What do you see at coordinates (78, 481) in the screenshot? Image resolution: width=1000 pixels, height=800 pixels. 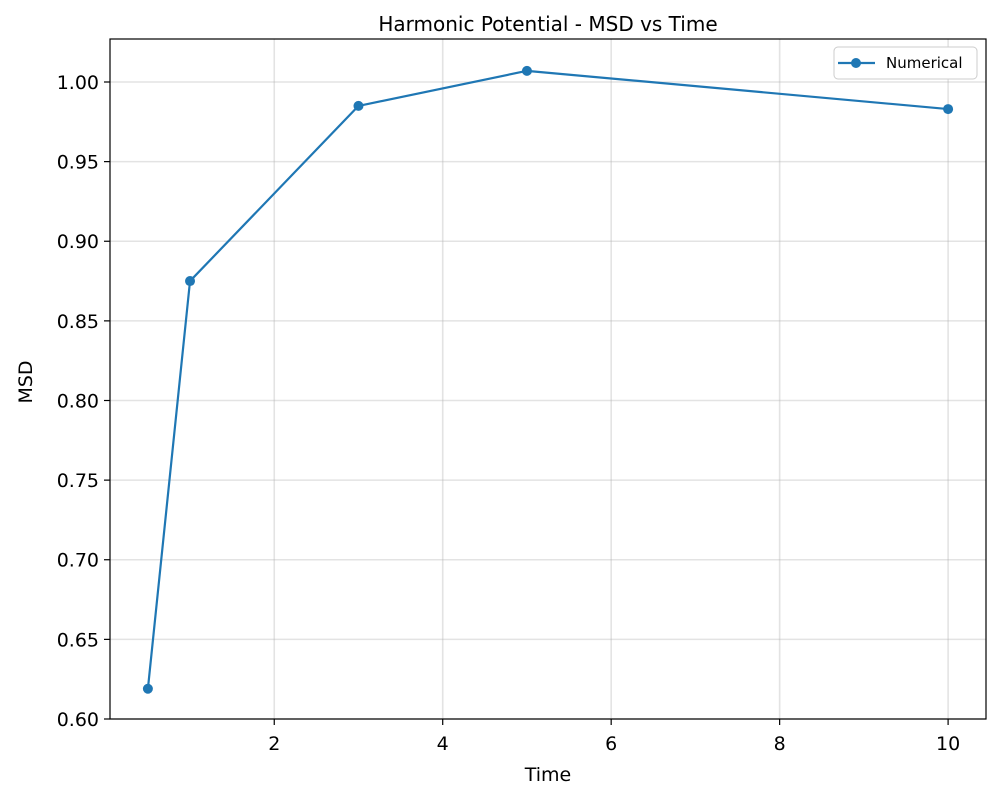 I see `y-tick-label: 0.75` at bounding box center [78, 481].